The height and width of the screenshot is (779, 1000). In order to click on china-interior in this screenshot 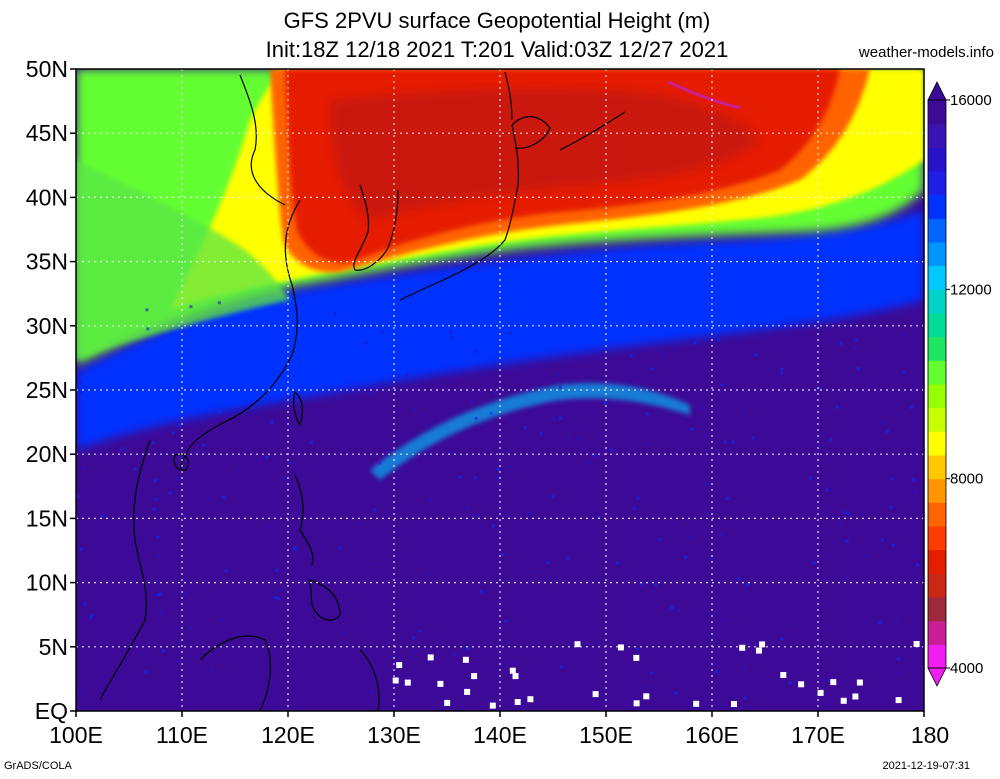, I will do `click(262, 140)`.